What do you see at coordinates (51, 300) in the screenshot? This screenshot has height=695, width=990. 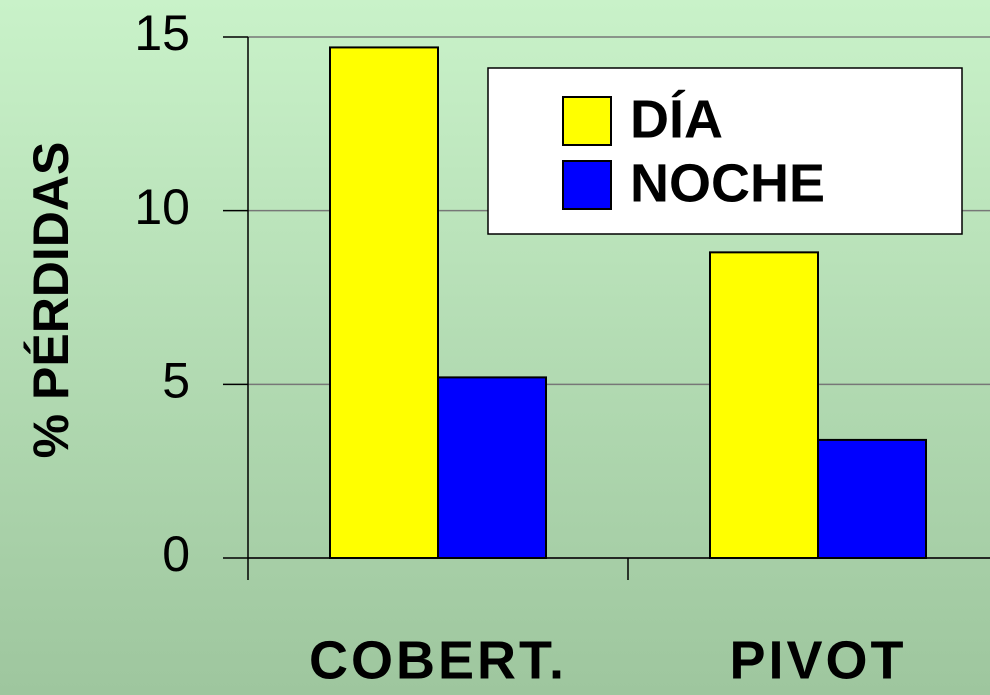 I see `y-axis-title: % PÉRDIDAS` at bounding box center [51, 300].